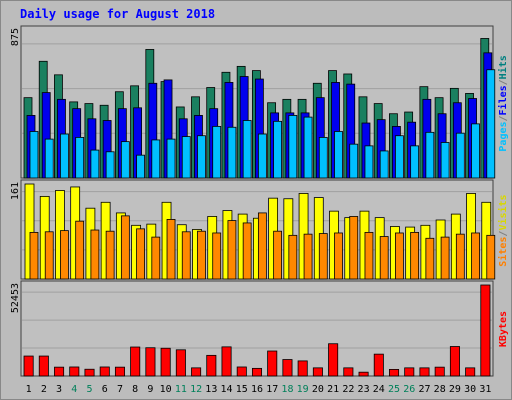  Describe the element at coordinates (272, 389) in the screenshot. I see `x-tick-label-day-17: 17` at that location.